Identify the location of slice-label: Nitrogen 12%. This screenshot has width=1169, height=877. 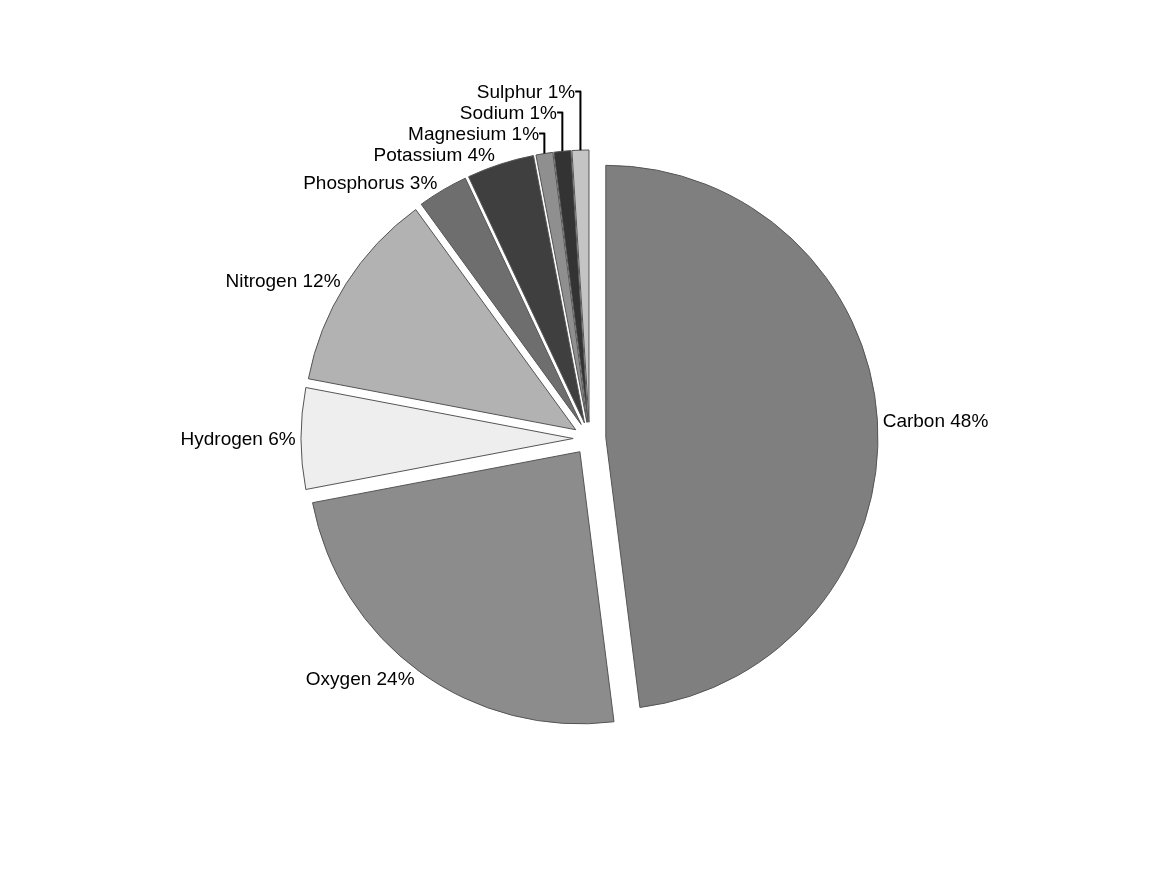
(283, 281).